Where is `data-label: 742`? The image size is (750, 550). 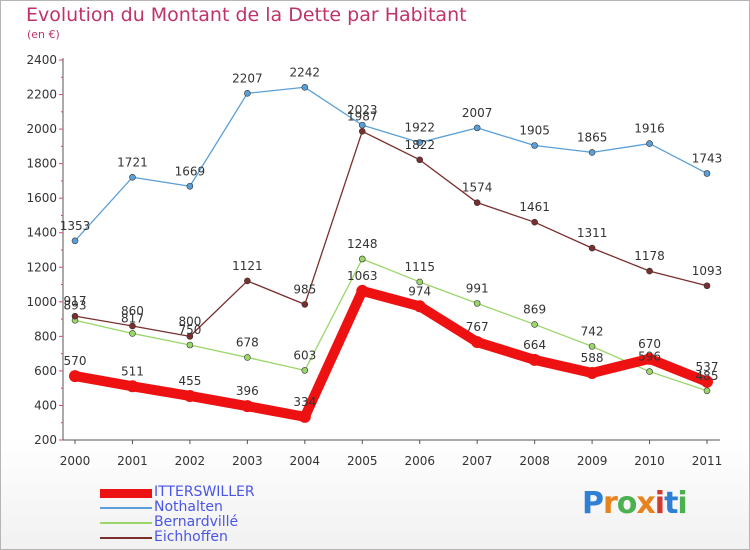
data-label: 742 is located at coordinates (592, 331).